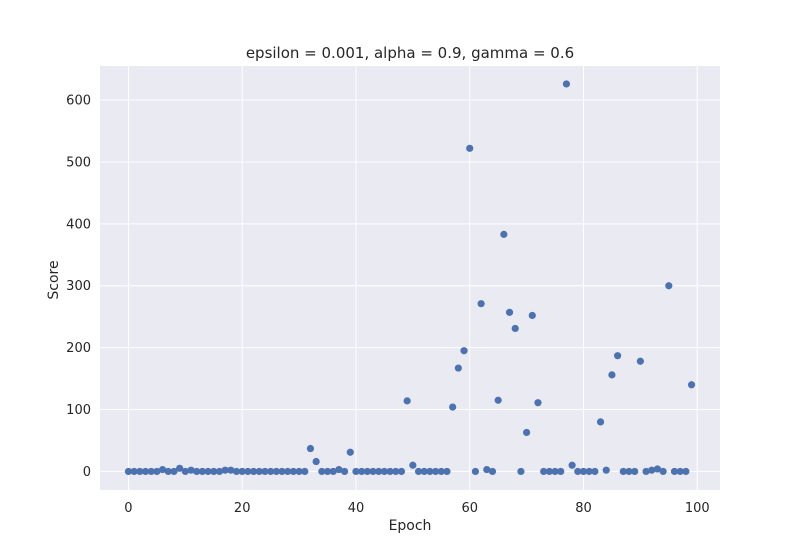 The width and height of the screenshot is (800, 554). What do you see at coordinates (87, 472) in the screenshot?
I see `y-tick-label: 0` at bounding box center [87, 472].